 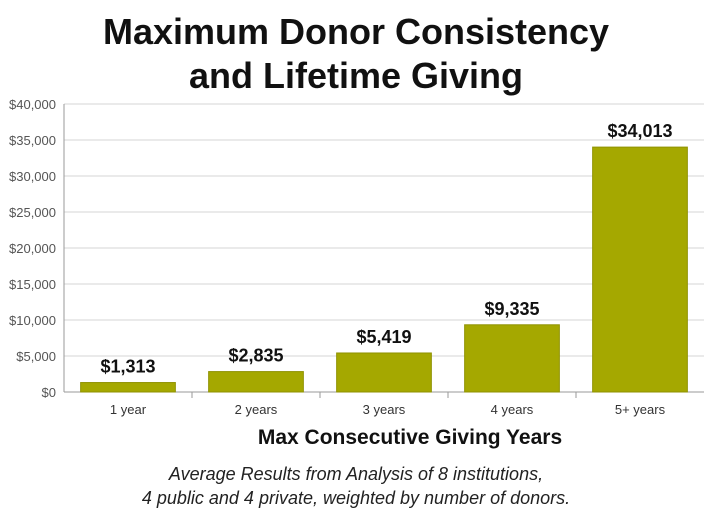 I want to click on y-tick-label: $5,000, so click(x=36, y=356).